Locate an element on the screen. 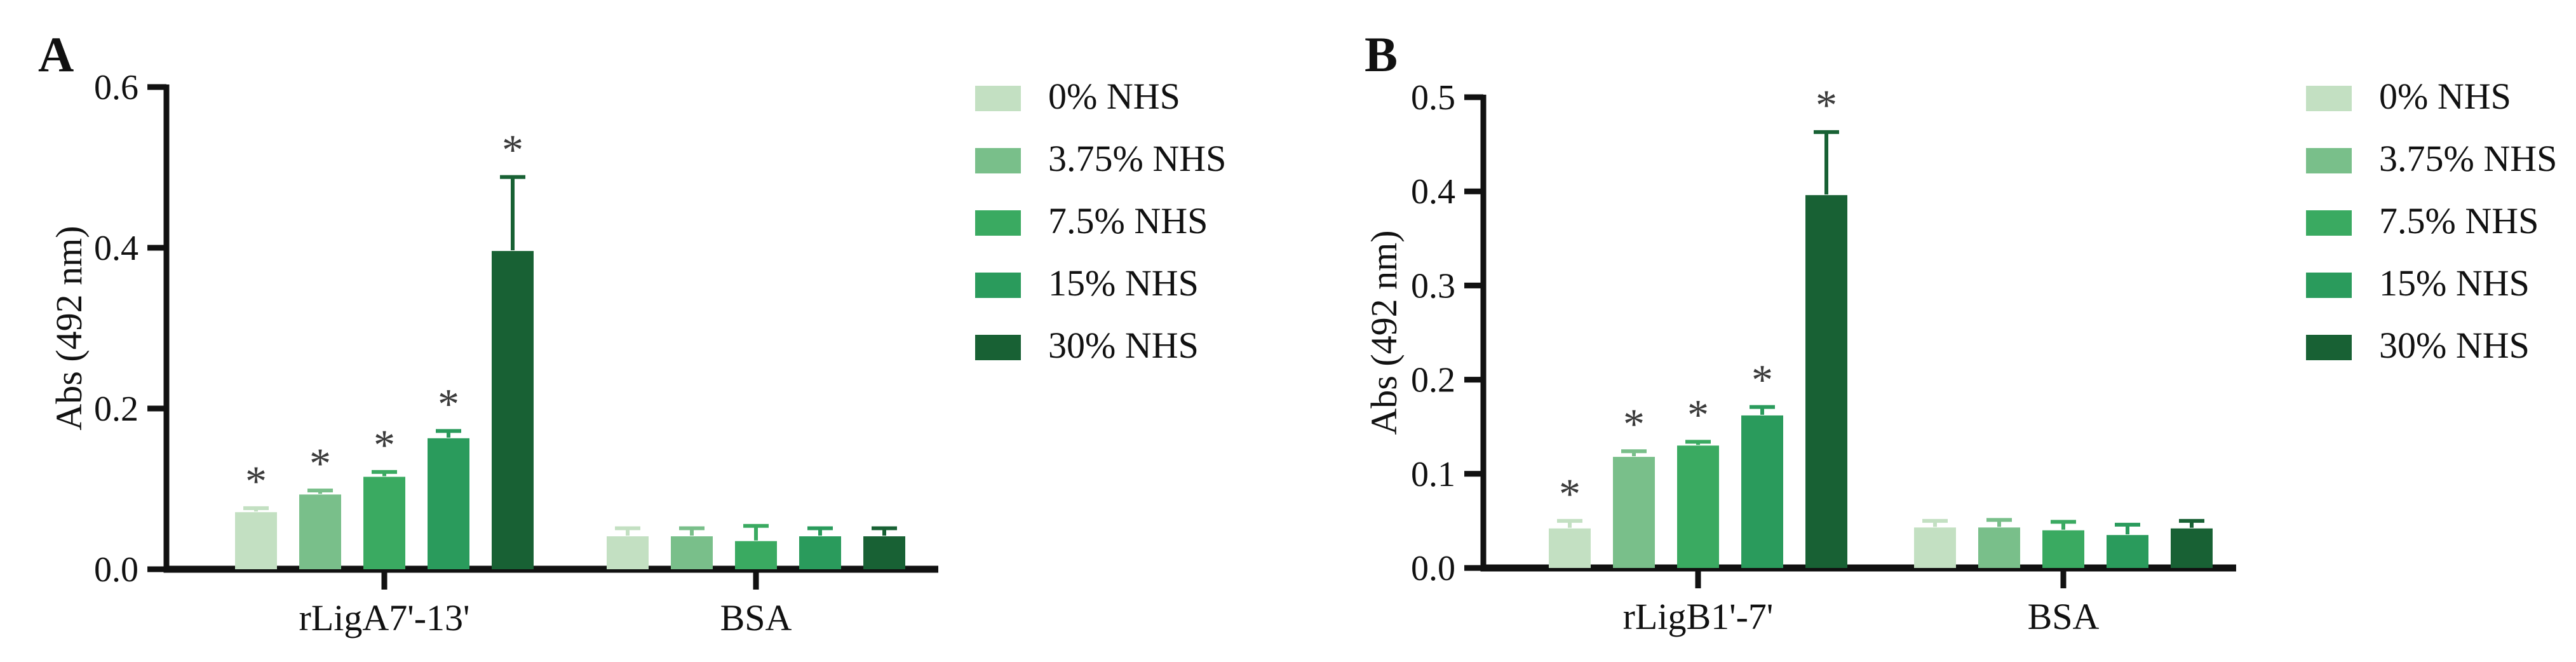  y-tick-label: 0.1 is located at coordinates (1433, 475).